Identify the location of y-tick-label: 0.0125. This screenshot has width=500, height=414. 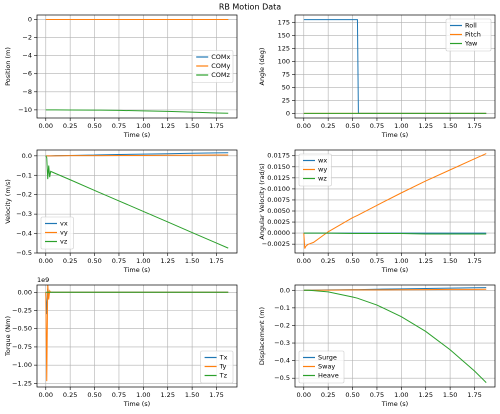
(278, 178).